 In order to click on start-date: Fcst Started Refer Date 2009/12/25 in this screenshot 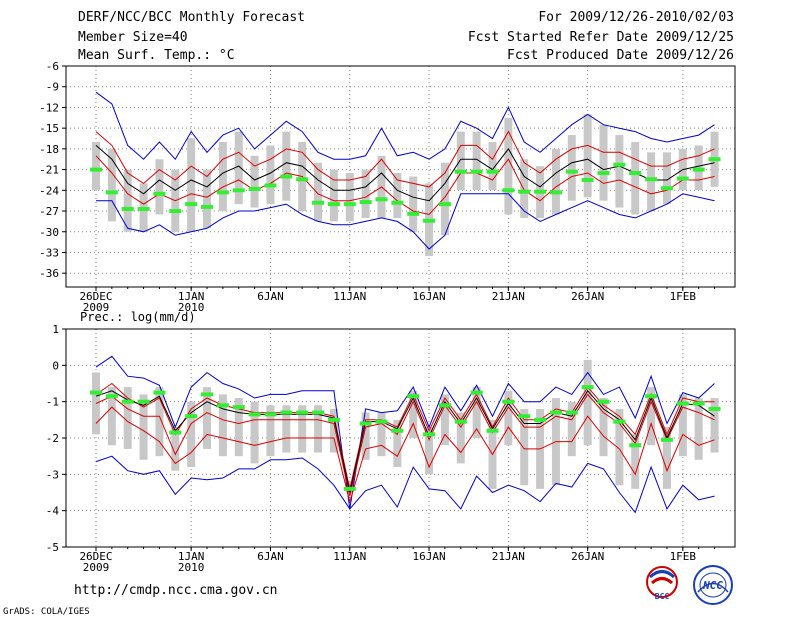, I will do `click(600, 37)`.